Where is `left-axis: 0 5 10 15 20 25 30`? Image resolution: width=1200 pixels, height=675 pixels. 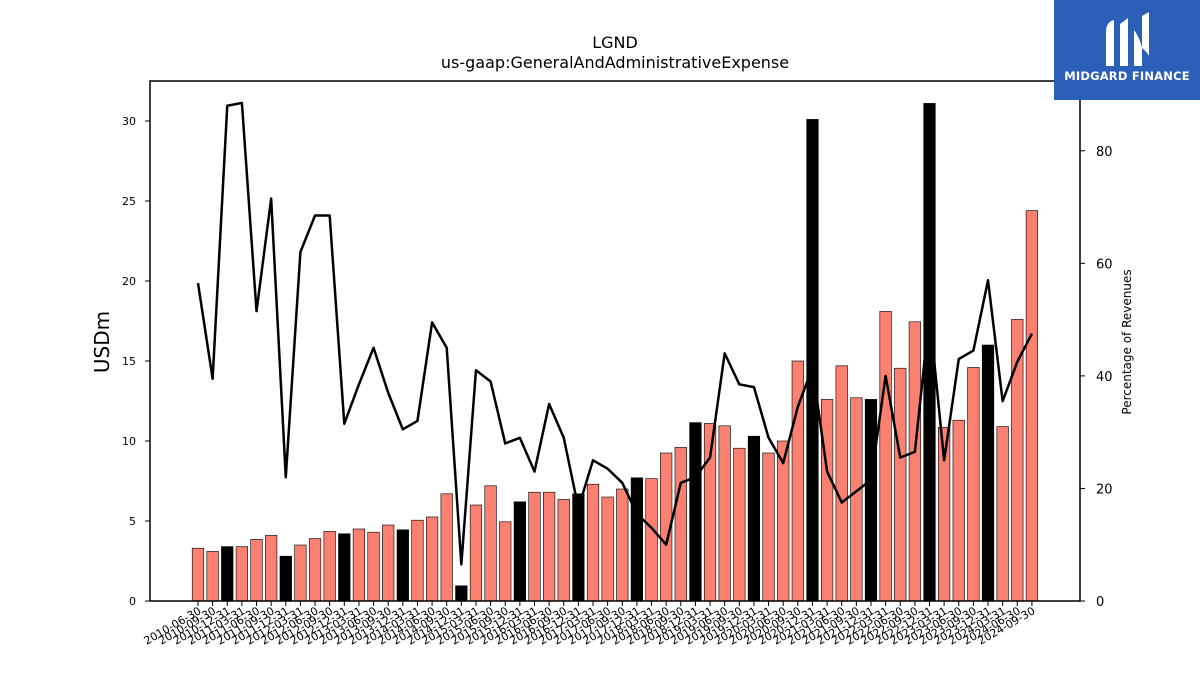
left-axis: 0 5 10 15 20 25 30 is located at coordinates (136, 361).